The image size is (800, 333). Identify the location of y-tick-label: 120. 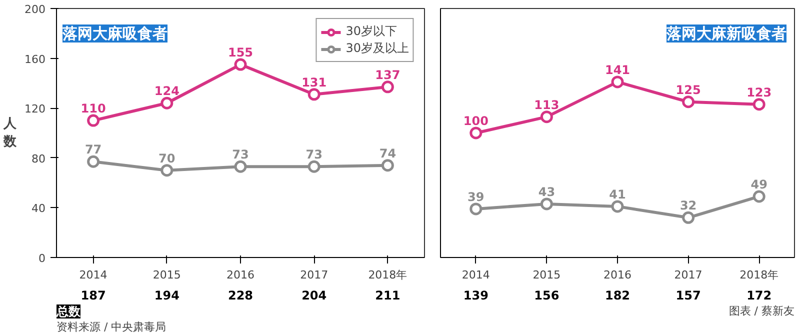
(35, 109).